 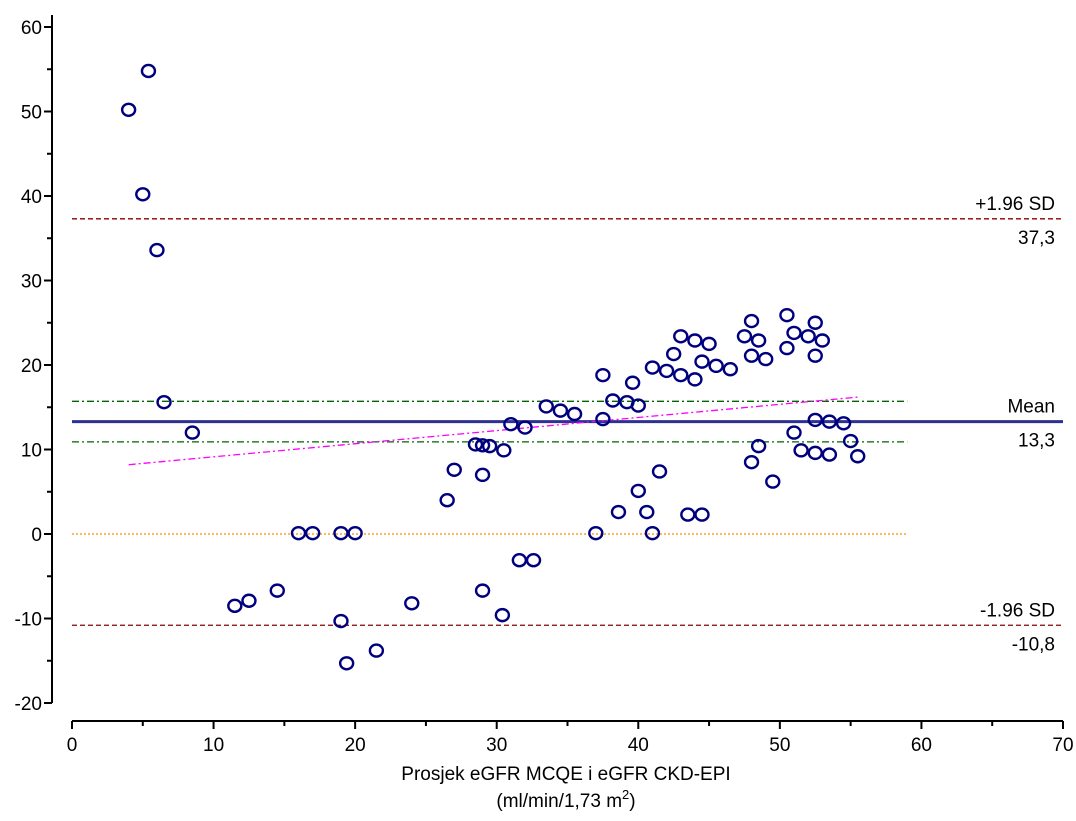 I want to click on y-tick-label: -20, so click(x=28, y=704).